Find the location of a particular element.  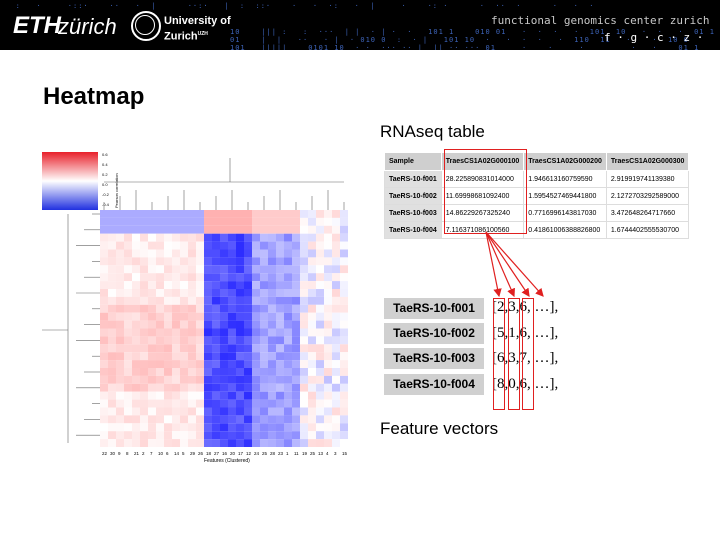

value-cell: 1.6744402555530700 is located at coordinates (647, 230).